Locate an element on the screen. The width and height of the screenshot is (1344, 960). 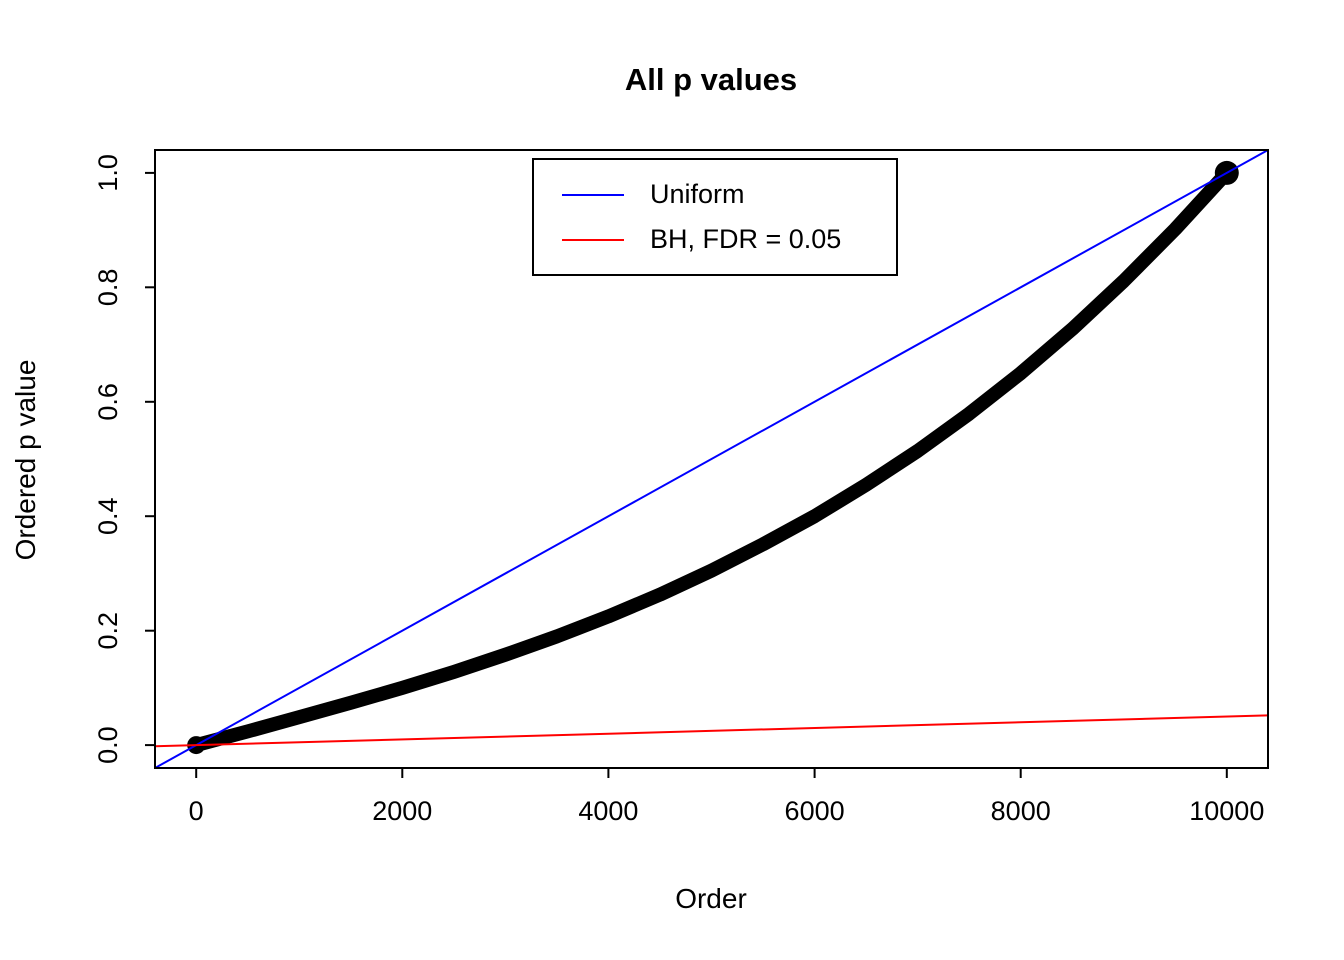
legend-item-bh-fdr: BH, FDR = 0.05 is located at coordinates (715, 239).